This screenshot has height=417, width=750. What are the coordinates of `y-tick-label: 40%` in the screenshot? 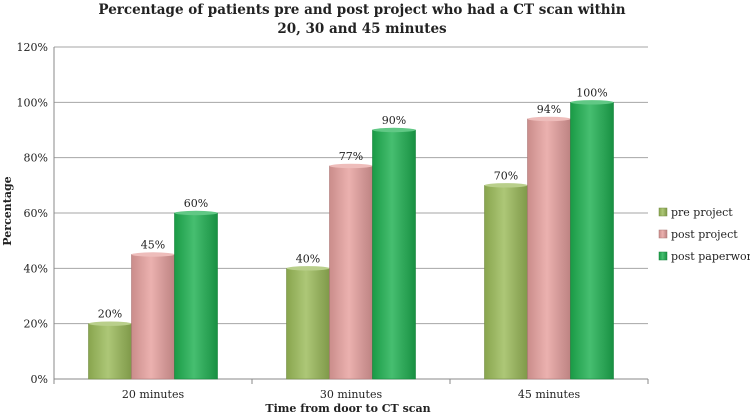 It's located at (36, 268).